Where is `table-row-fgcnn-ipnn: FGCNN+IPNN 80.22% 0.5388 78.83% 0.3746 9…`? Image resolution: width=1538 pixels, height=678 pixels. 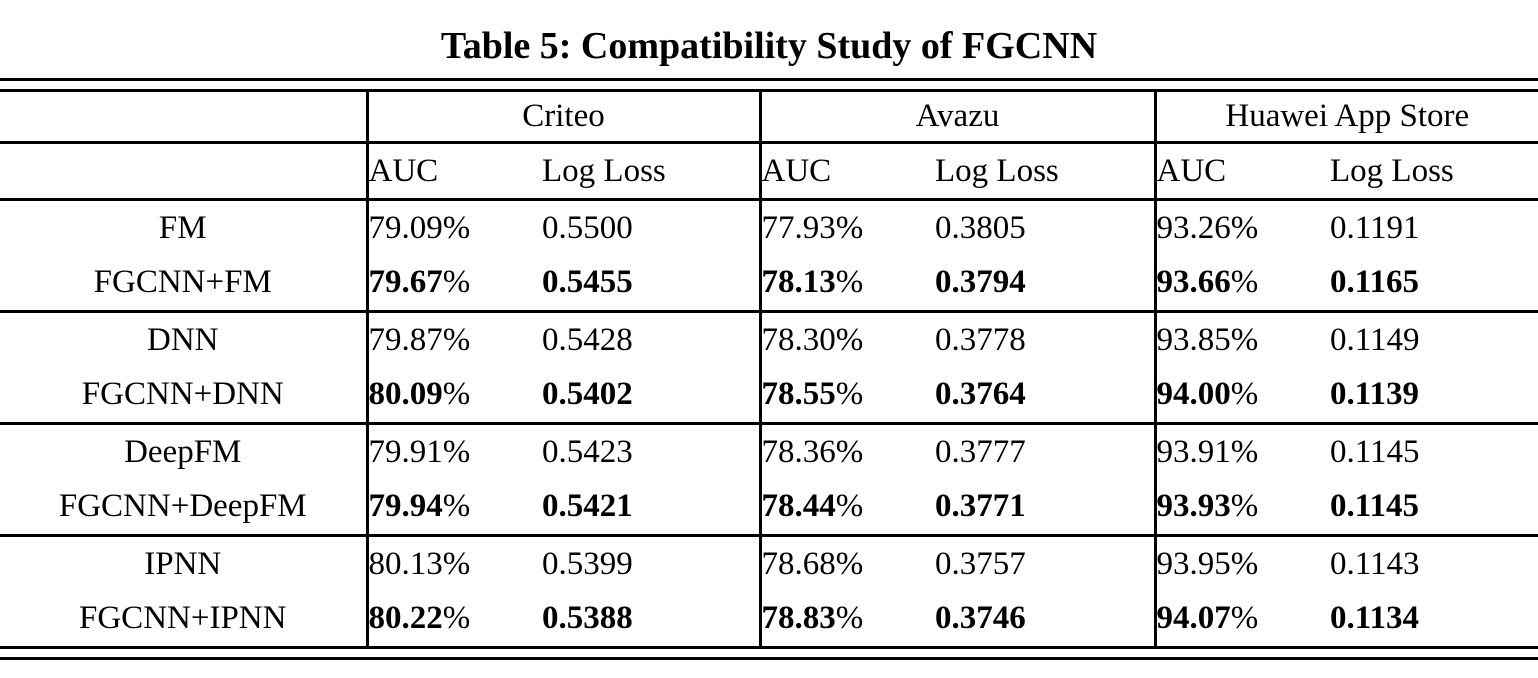
table-row-fgcnn-ipnn: FGCNN+IPNN 80.22% 0.5388 78.83% 0.3746 9… is located at coordinates (769, 619).